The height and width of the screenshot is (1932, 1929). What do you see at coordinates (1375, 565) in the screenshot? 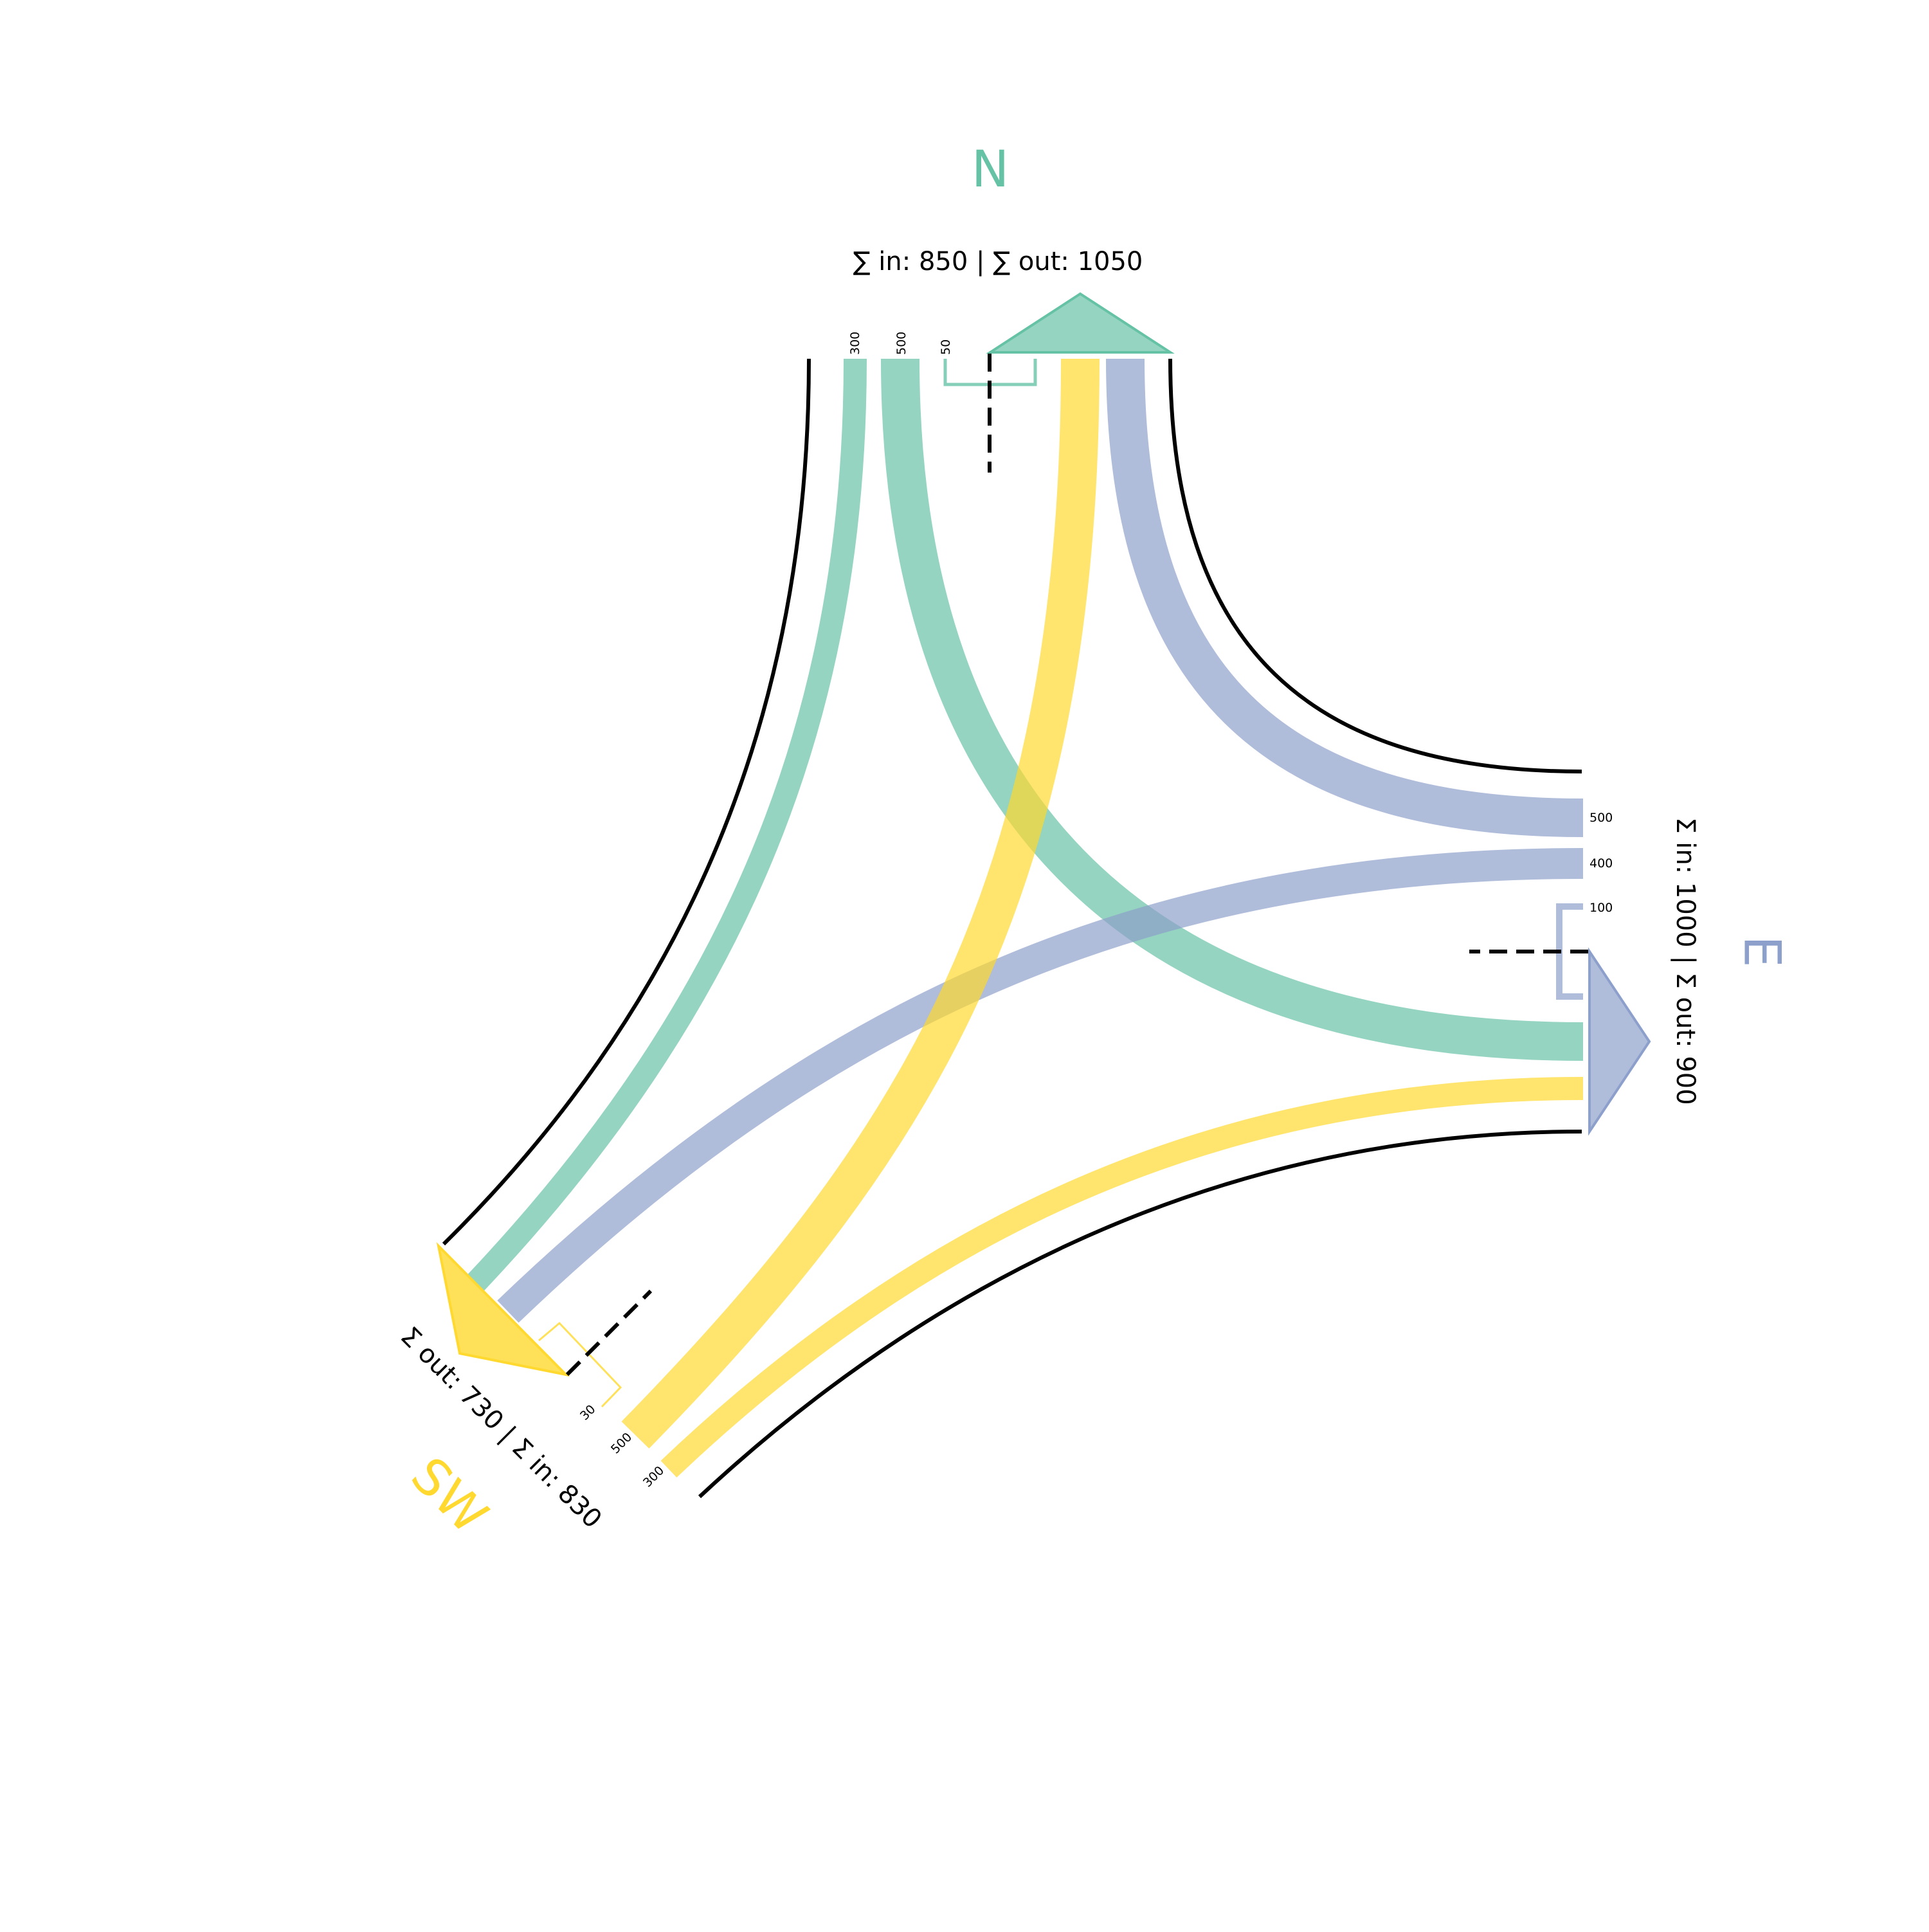
I see `boundary-n-e` at bounding box center [1375, 565].